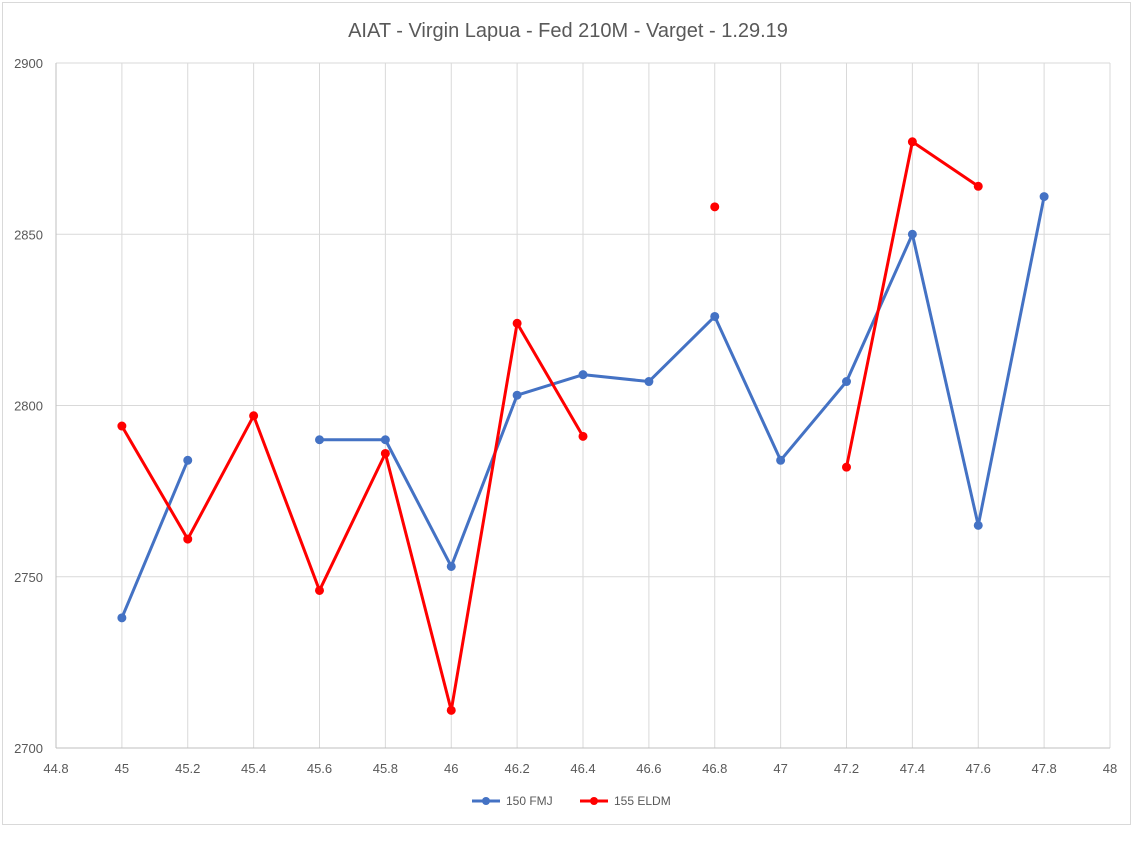  I want to click on legend-item-2: 155 ELDM, so click(625, 801).